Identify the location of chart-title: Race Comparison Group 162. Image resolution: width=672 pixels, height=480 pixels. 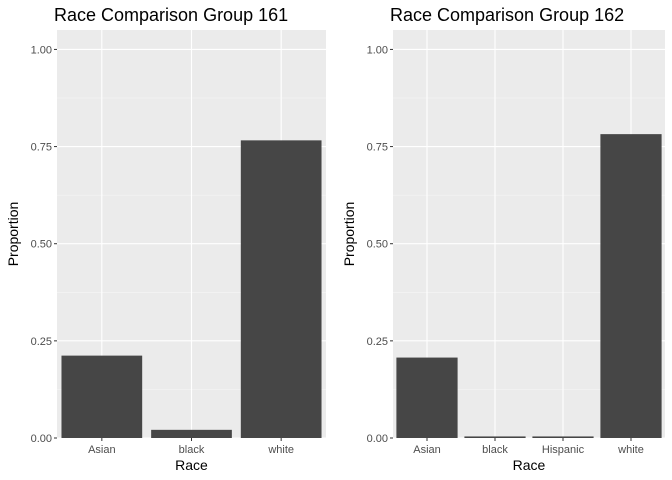
(507, 15).